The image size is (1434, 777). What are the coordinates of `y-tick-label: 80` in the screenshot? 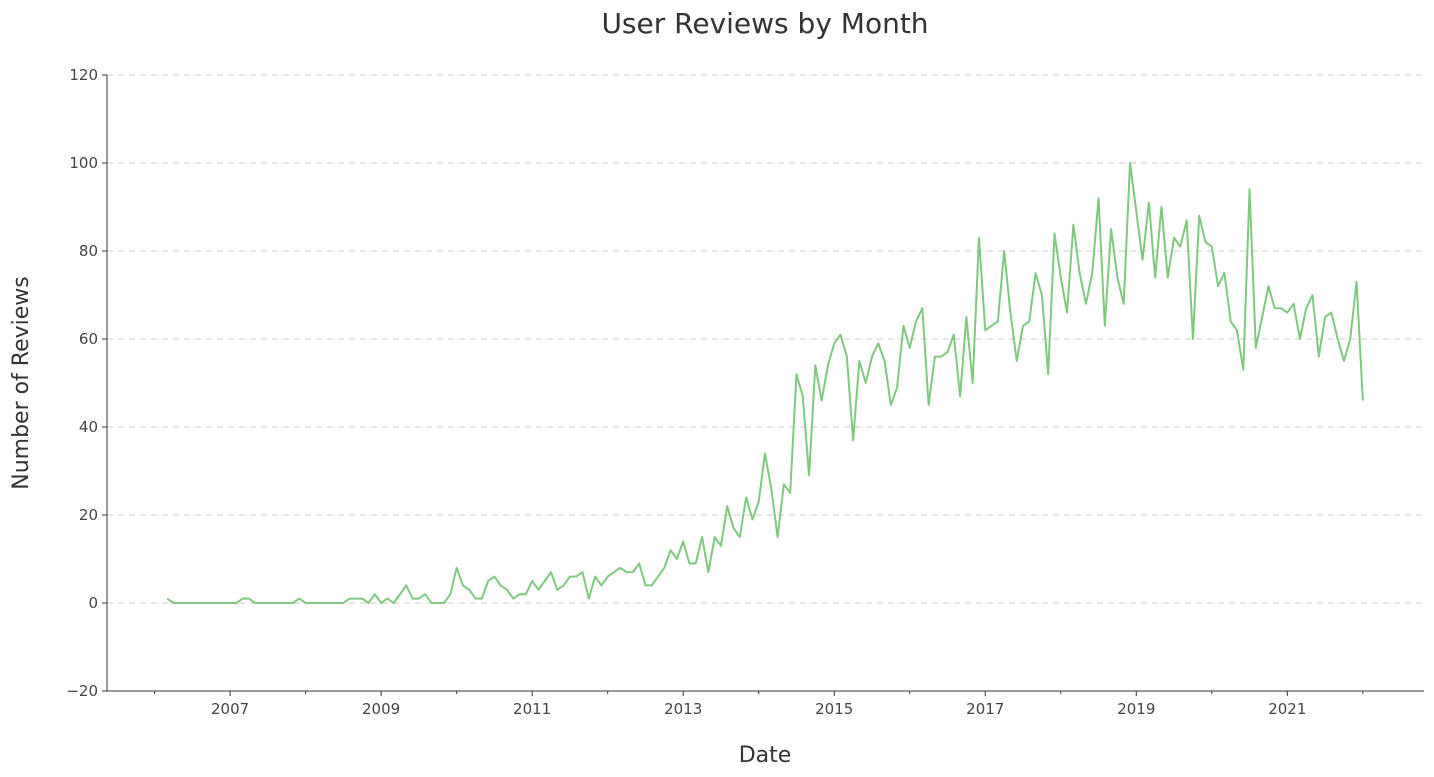 It's located at (88, 251).